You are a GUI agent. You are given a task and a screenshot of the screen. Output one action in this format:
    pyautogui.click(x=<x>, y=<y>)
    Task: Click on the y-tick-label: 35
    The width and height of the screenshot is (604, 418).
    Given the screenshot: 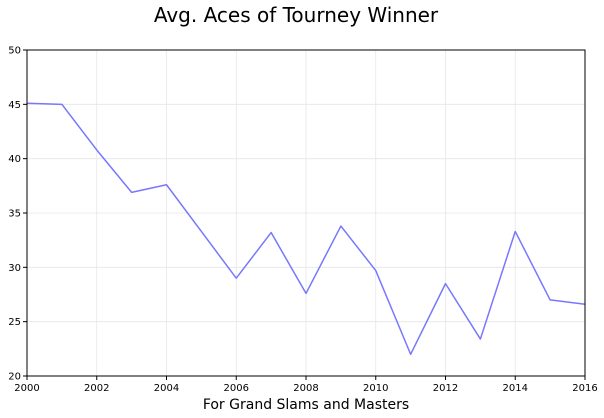 What is the action you would take?
    pyautogui.click(x=14, y=214)
    